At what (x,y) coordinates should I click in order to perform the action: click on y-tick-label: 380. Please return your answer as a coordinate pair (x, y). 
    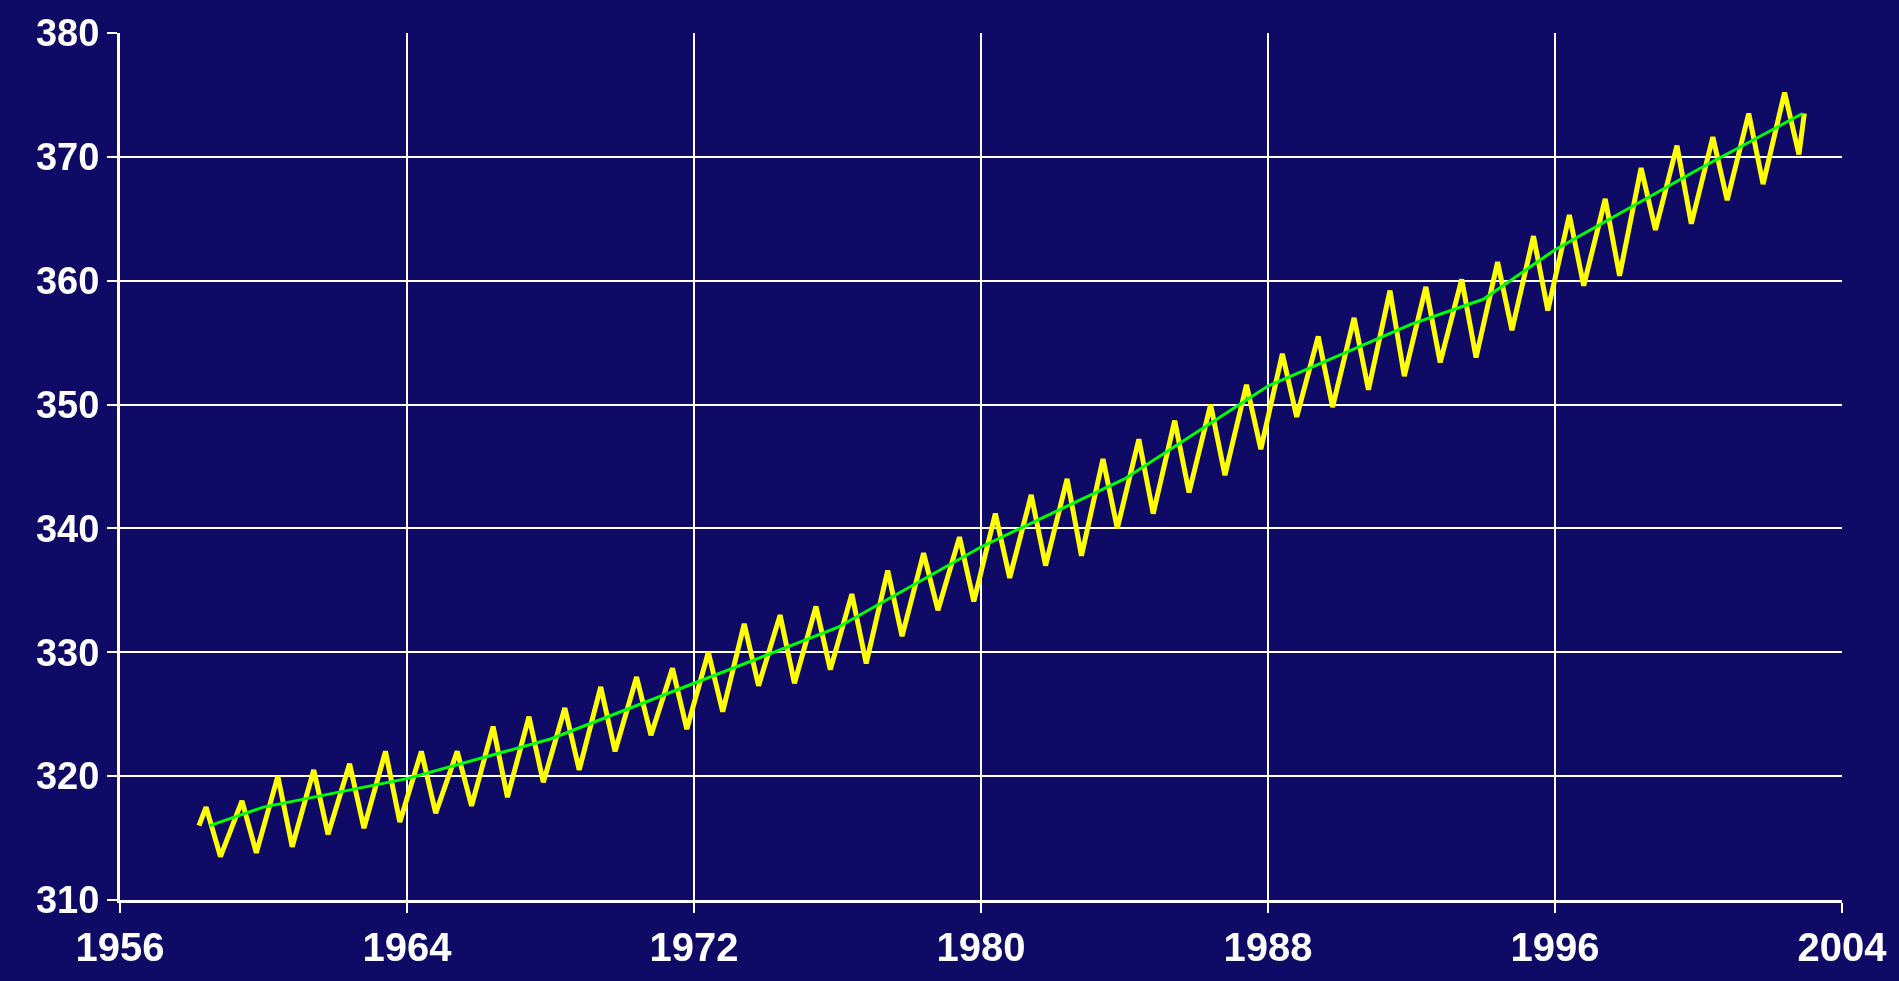
    Looking at the image, I should click on (67, 33).